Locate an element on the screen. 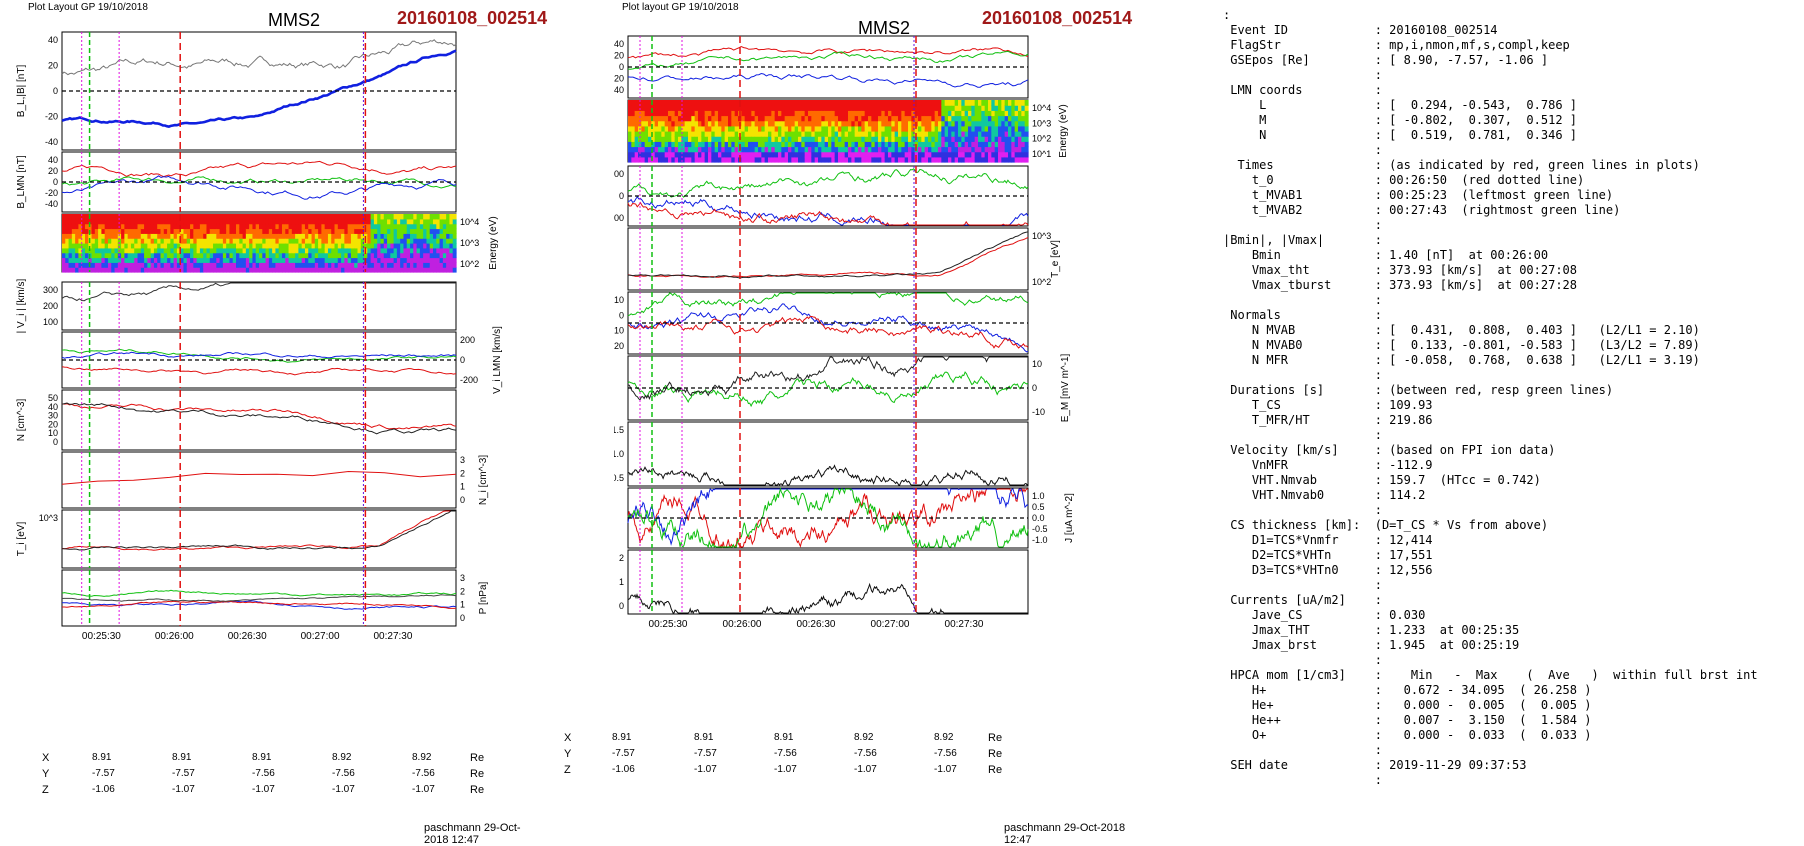  info-line: : is located at coordinates (1302, 300).